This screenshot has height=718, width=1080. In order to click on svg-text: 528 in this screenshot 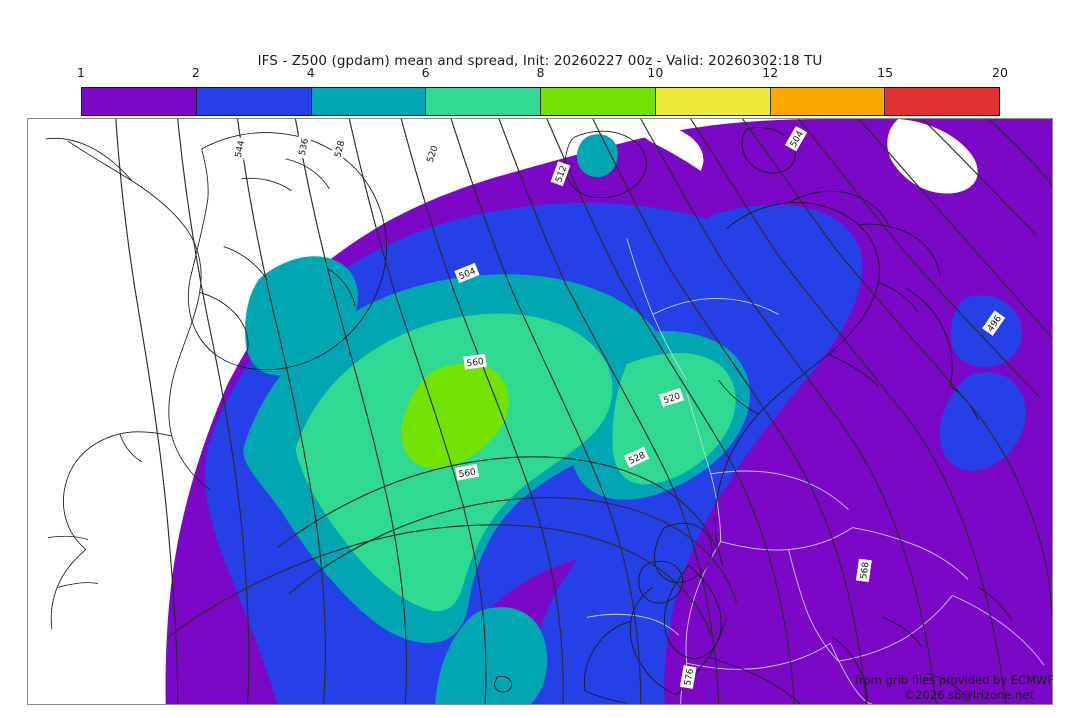, I will do `click(340, 148)`.